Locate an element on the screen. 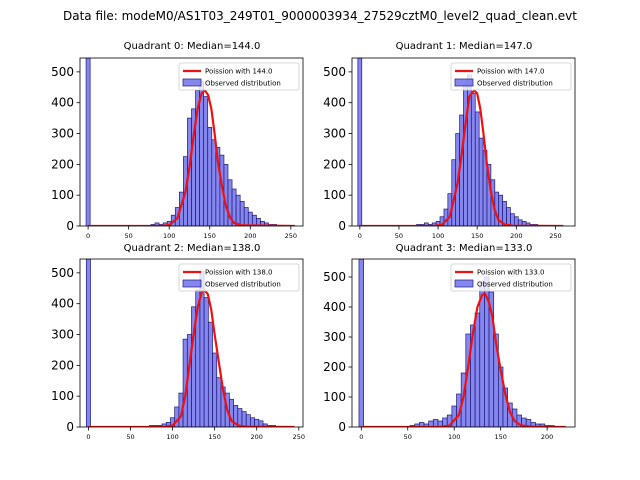 The width and height of the screenshot is (640, 480). legend: Poission with 144.0 Observed distribution is located at coordinates (239, 76).